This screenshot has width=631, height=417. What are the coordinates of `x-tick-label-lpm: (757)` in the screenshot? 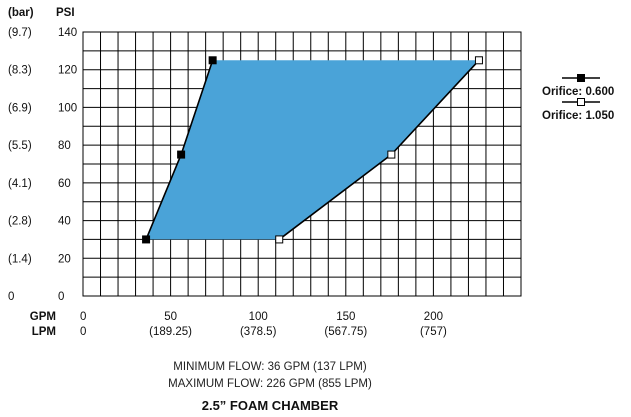 It's located at (433, 332).